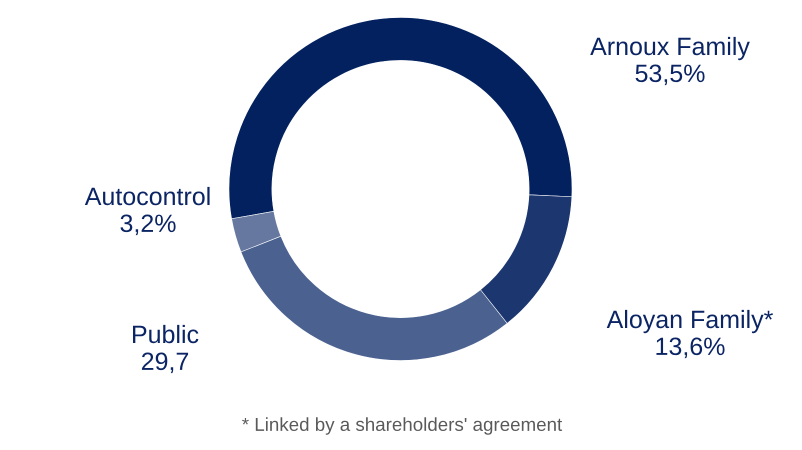 Image resolution: width=802 pixels, height=450 pixels. What do you see at coordinates (689, 322) in the screenshot?
I see `slice-label: Aloyan Family*` at bounding box center [689, 322].